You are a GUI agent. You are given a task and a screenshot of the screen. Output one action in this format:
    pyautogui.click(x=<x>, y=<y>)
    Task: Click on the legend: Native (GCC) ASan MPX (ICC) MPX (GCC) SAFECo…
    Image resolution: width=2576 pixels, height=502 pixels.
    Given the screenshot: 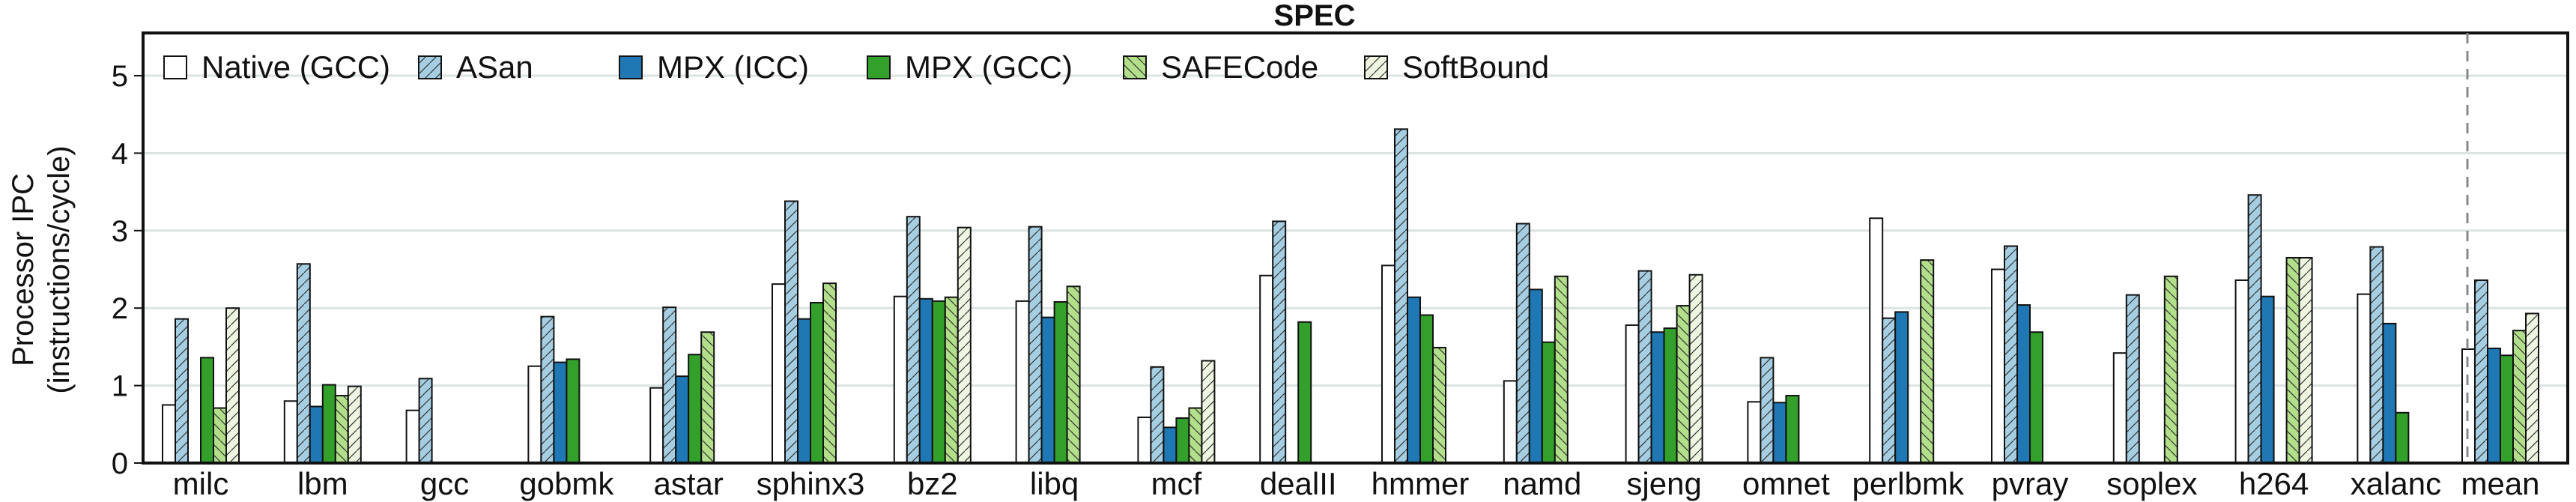 What is the action you would take?
    pyautogui.click(x=856, y=67)
    